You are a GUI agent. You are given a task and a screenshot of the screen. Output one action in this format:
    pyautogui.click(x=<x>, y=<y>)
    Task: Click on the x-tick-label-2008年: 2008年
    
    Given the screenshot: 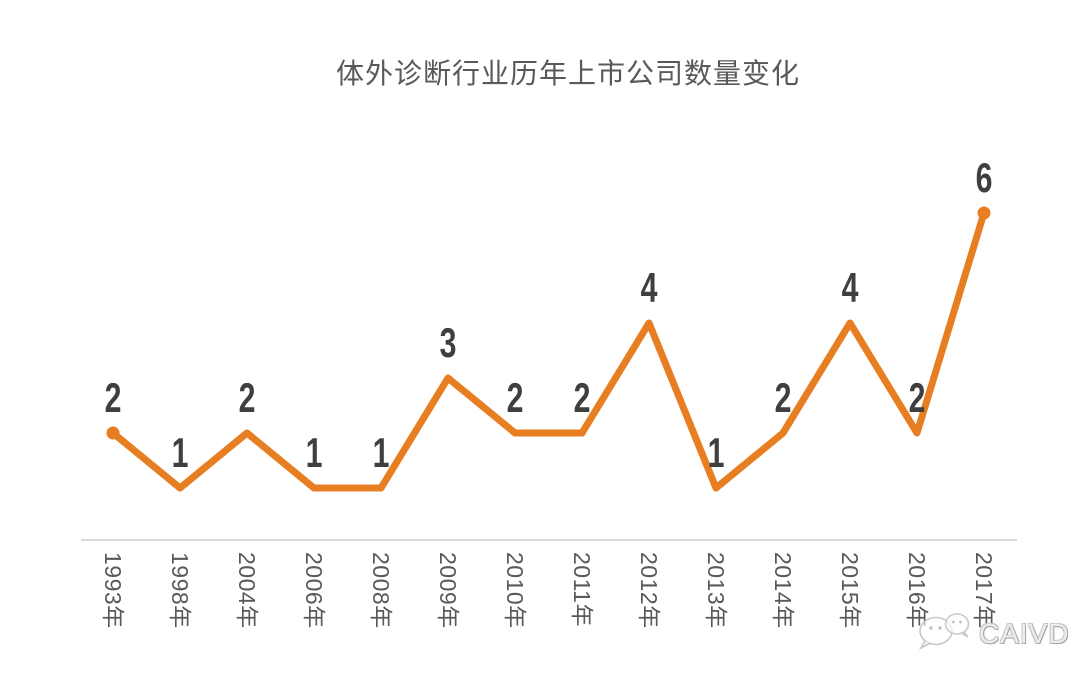 What is the action you would take?
    pyautogui.click(x=381, y=590)
    